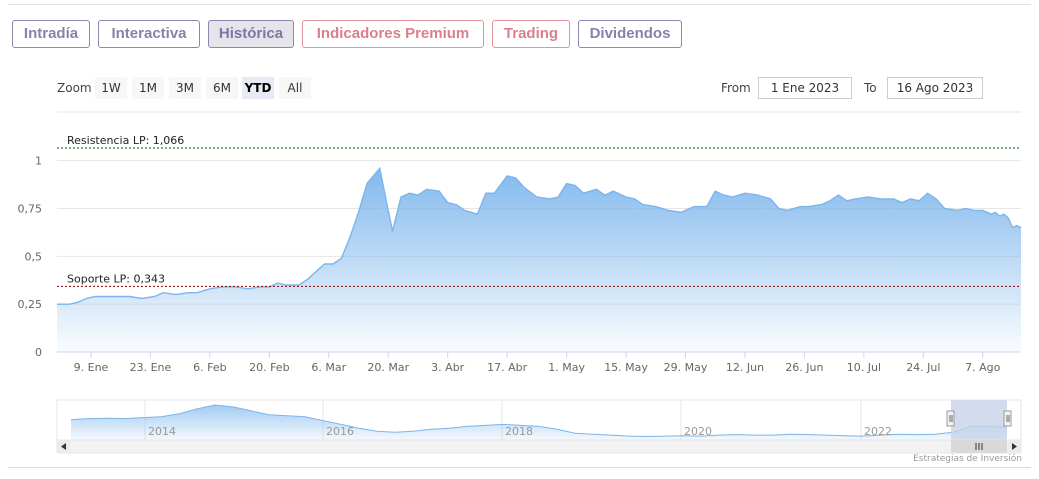  What do you see at coordinates (151, 367) in the screenshot?
I see `x-tick-label: 23. Ene` at bounding box center [151, 367].